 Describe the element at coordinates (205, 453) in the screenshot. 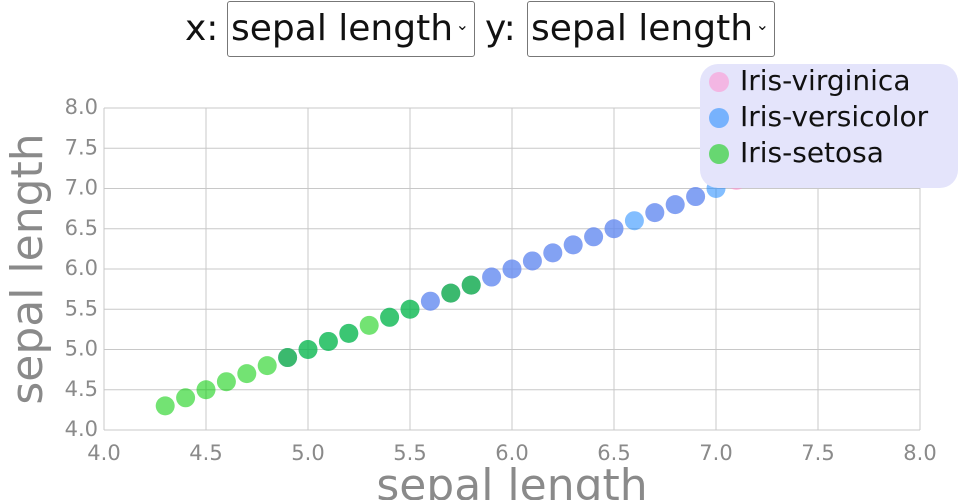

I see `x-tick-label: 4.5` at that location.